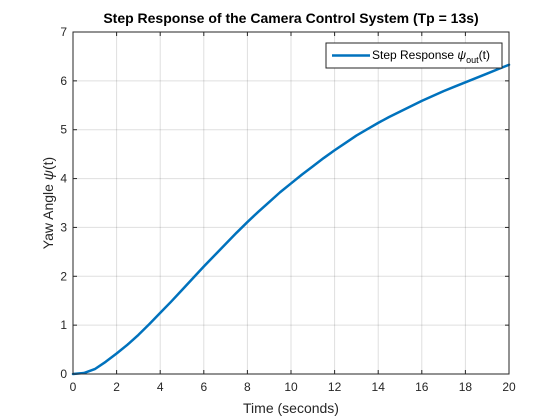 Image resolution: width=560 pixels, height=420 pixels. I want to click on x-tick-label: 20, so click(509, 387).